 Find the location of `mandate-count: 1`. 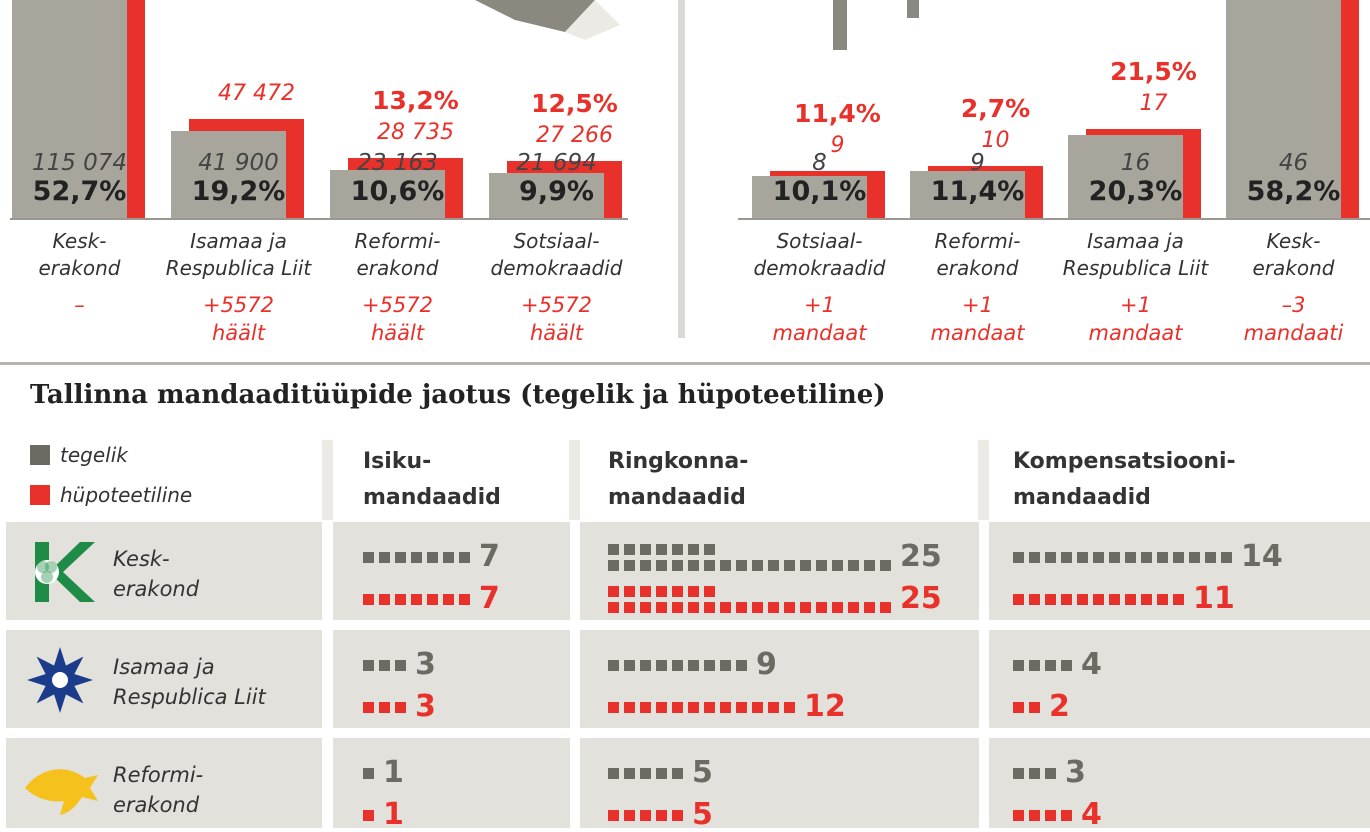

mandate-count: 1 is located at coordinates (393, 814).